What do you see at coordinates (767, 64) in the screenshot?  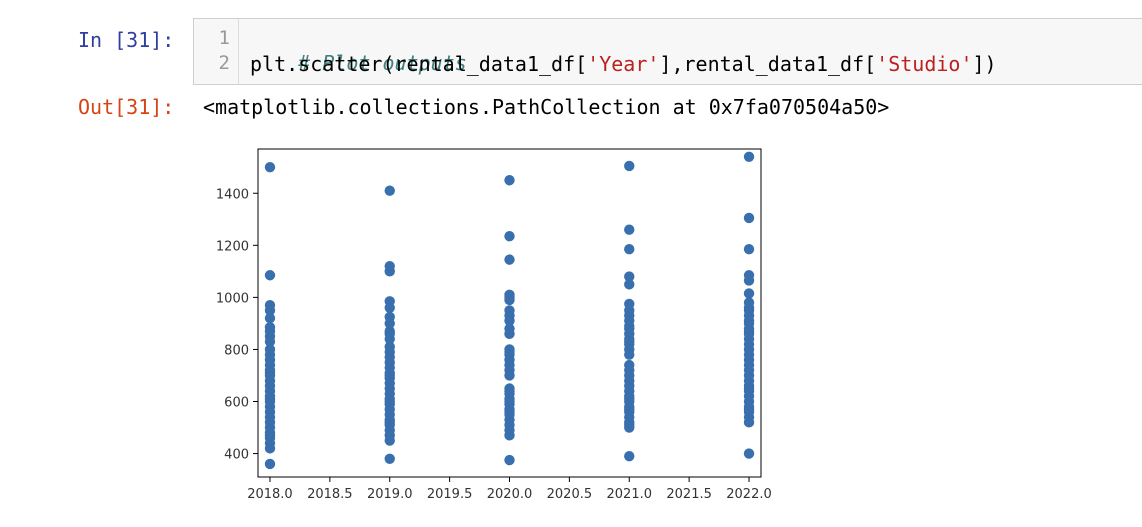 I see `code-token: ],rental_data1_df[` at bounding box center [767, 64].